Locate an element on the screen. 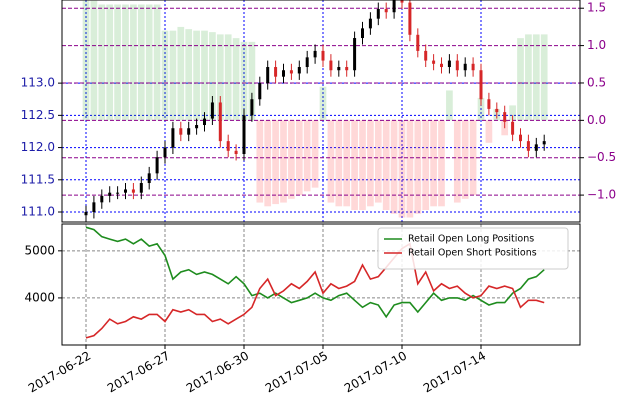 The image size is (629, 415). y2-tick-label: 0.0 is located at coordinates (596, 120).